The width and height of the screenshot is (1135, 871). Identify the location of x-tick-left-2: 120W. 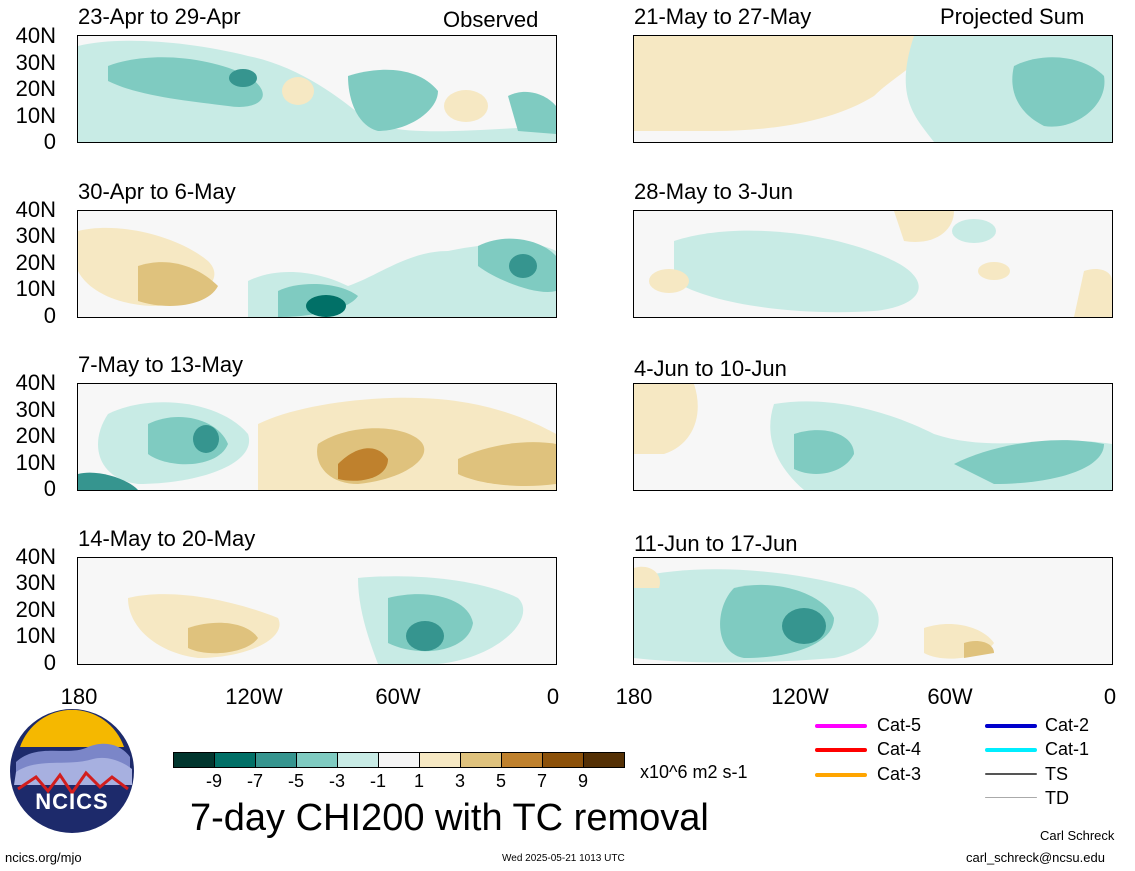
(254, 696).